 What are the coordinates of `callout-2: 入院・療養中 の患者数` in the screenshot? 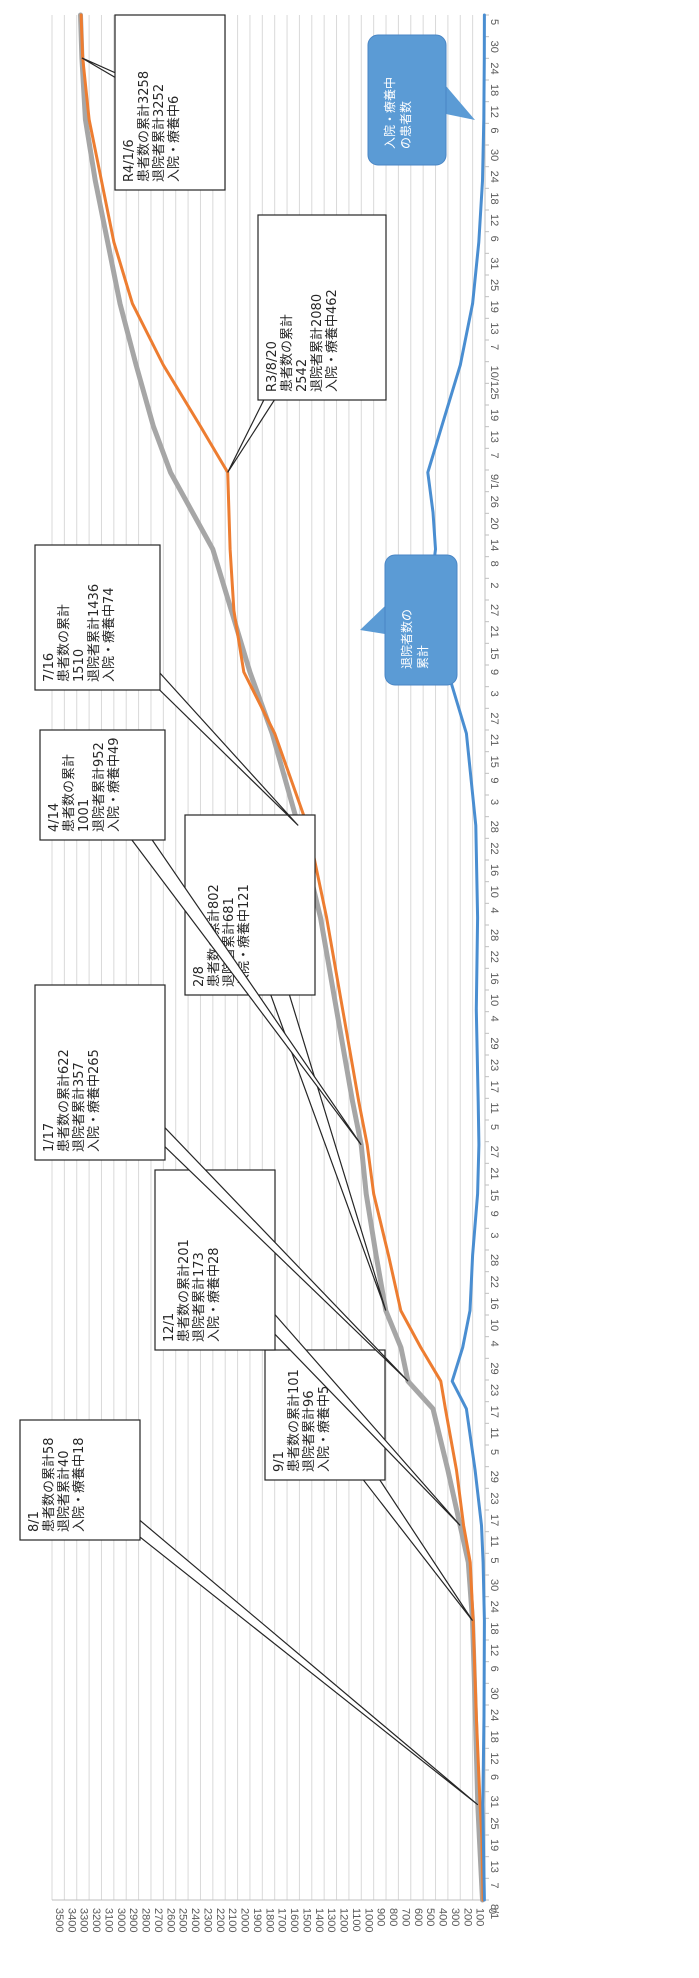 It's located at (421, 100).